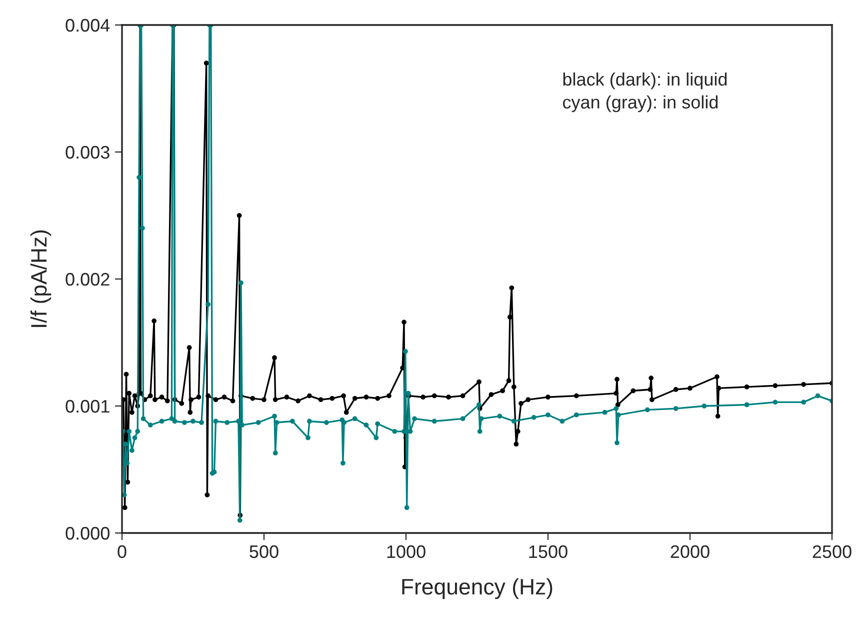 This screenshot has width=857, height=617. I want to click on y-tick-label: 0.000, so click(88, 533).